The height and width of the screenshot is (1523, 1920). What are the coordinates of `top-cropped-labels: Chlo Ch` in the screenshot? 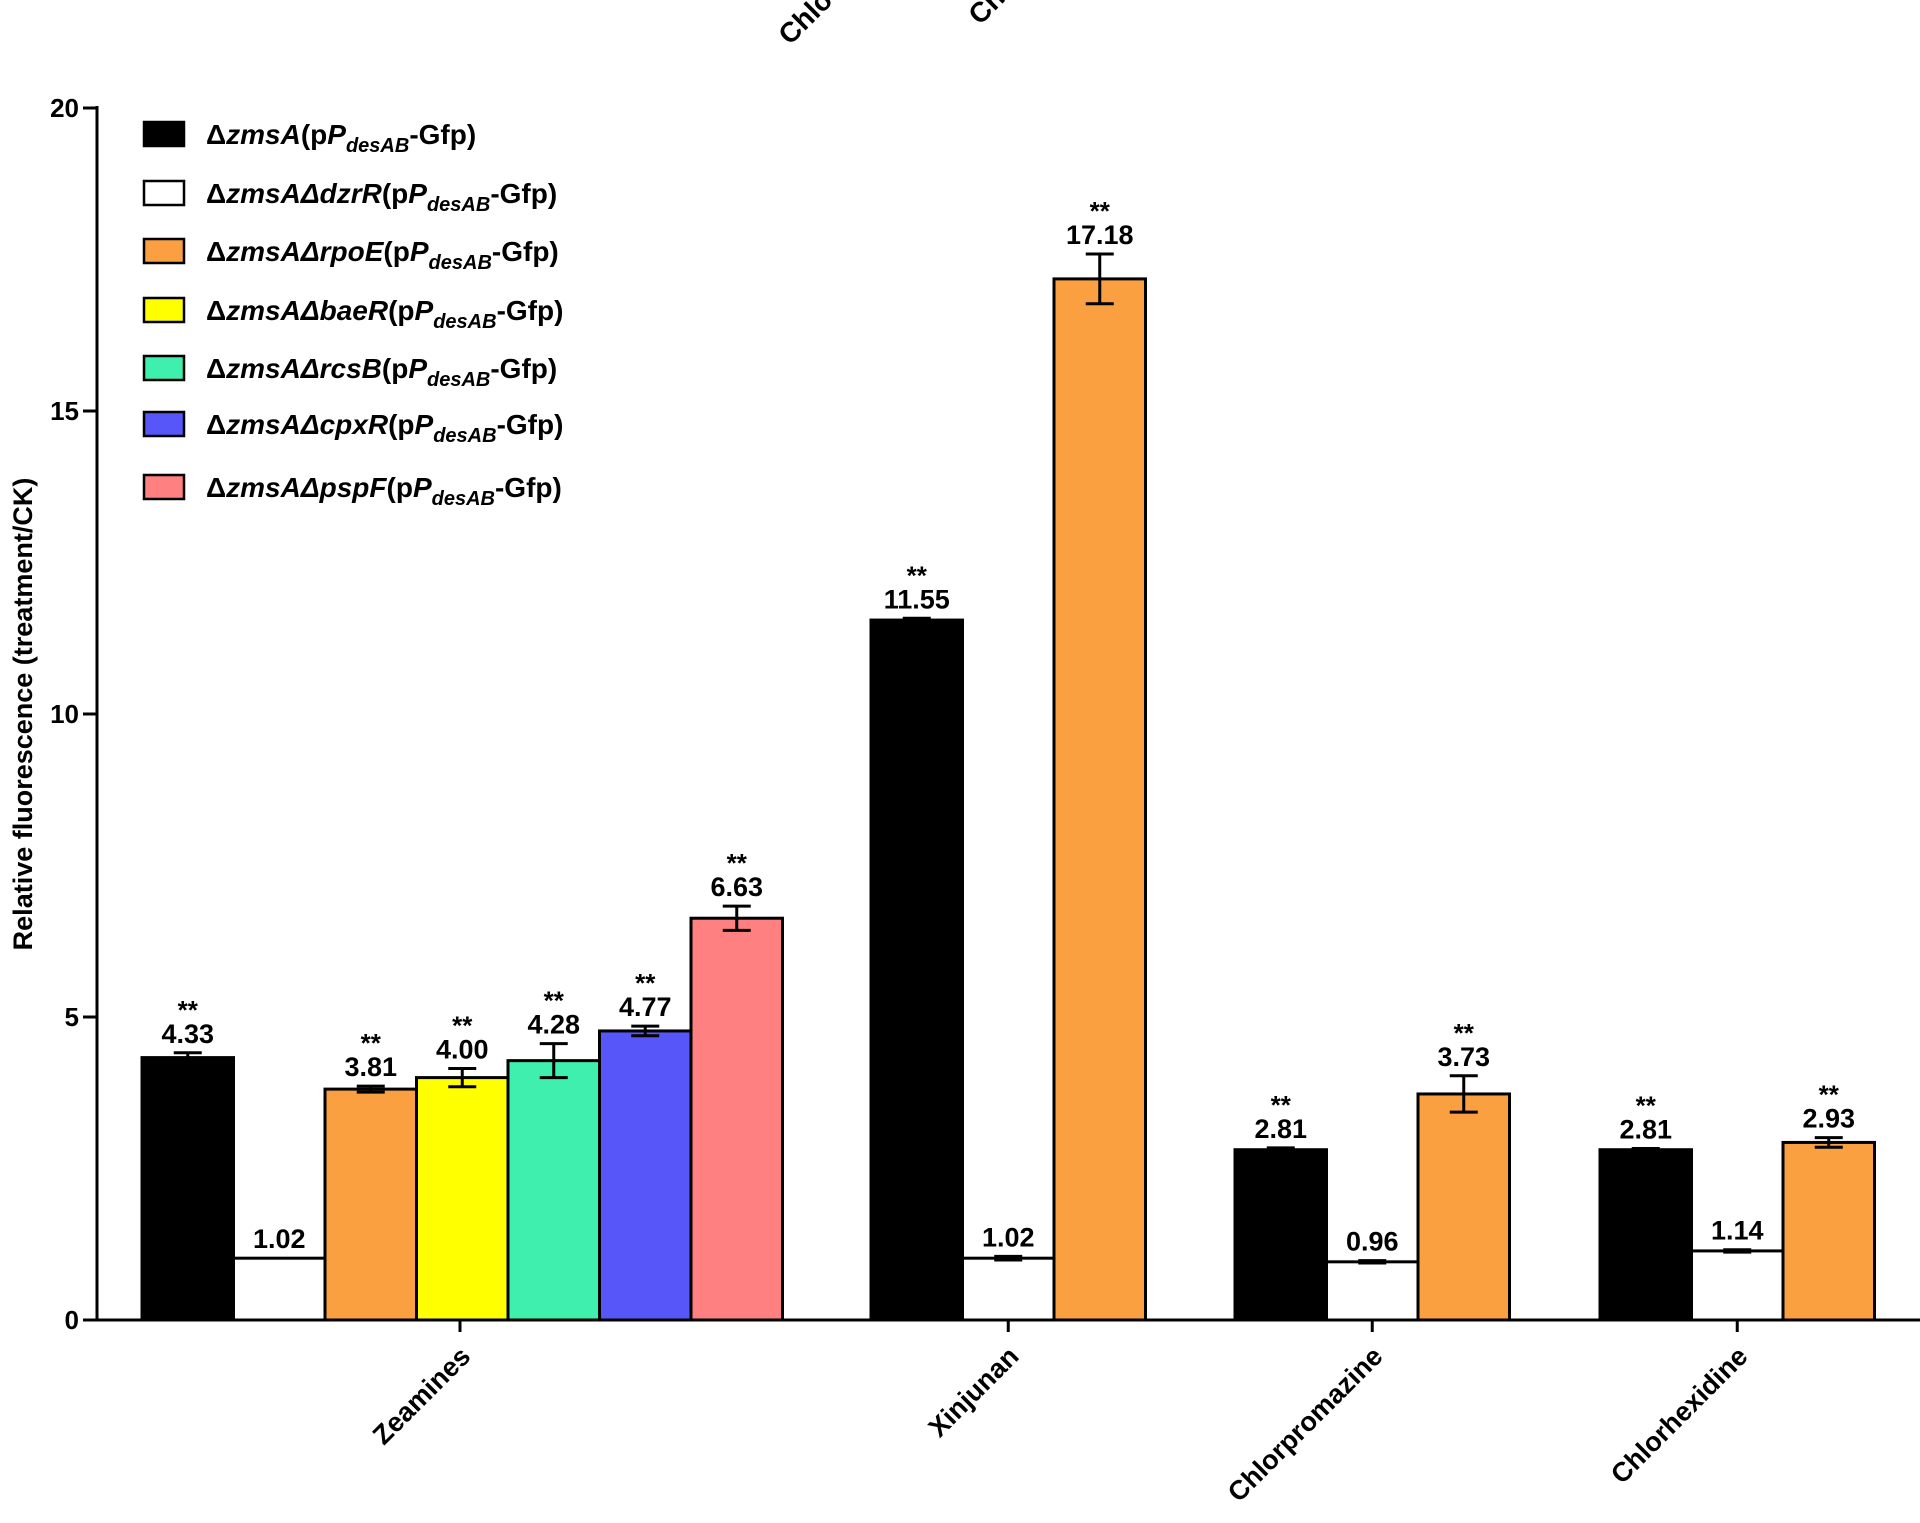 It's located at (891, 25).